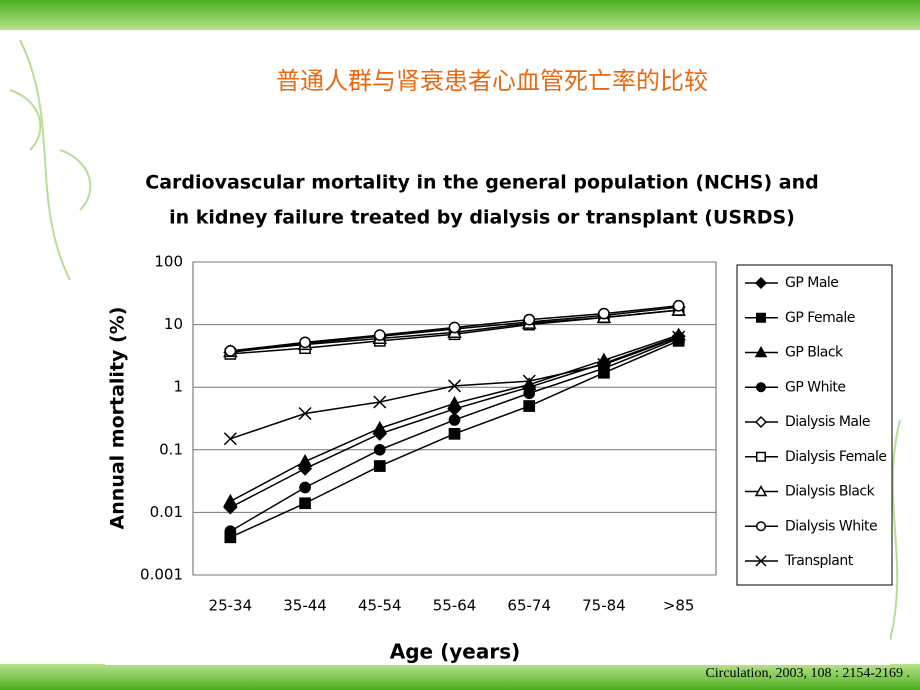 This screenshot has width=920, height=690. I want to click on top-bar, so click(460, 15).